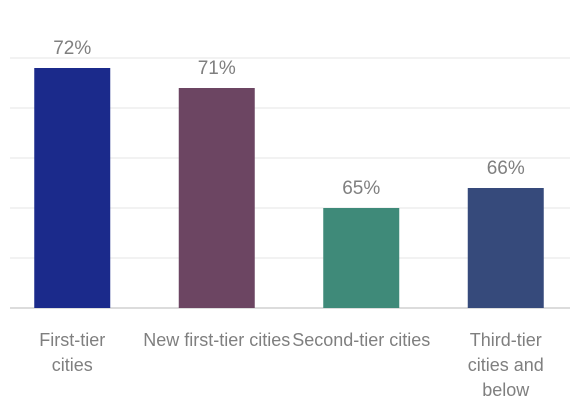 This screenshot has width=578, height=414. Describe the element at coordinates (505, 365) in the screenshot. I see `x-tick-label: Third-tier cities and below` at that location.